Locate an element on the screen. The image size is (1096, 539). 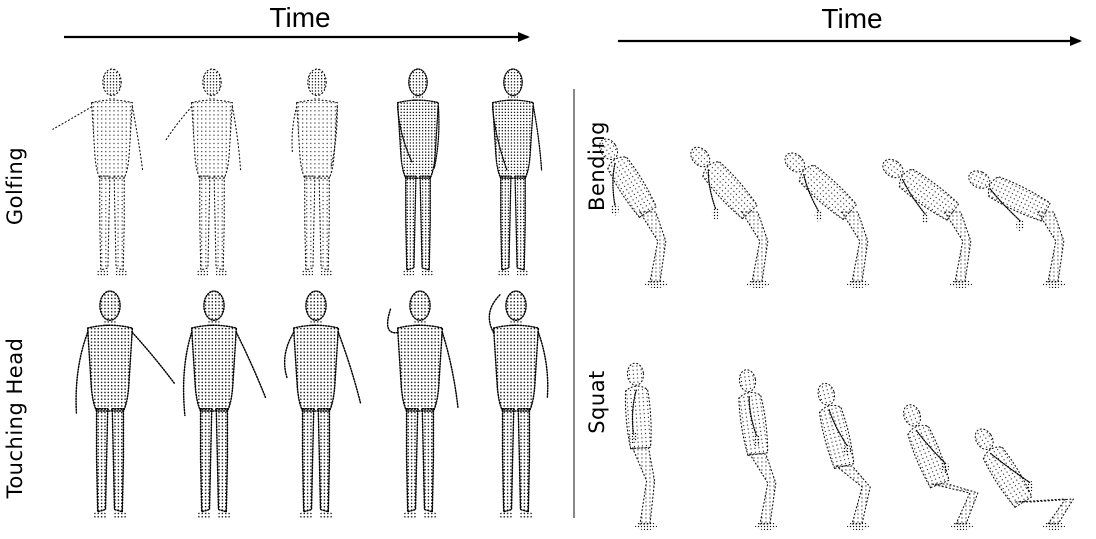
left-time-label: Time is located at coordinates (299, 17).